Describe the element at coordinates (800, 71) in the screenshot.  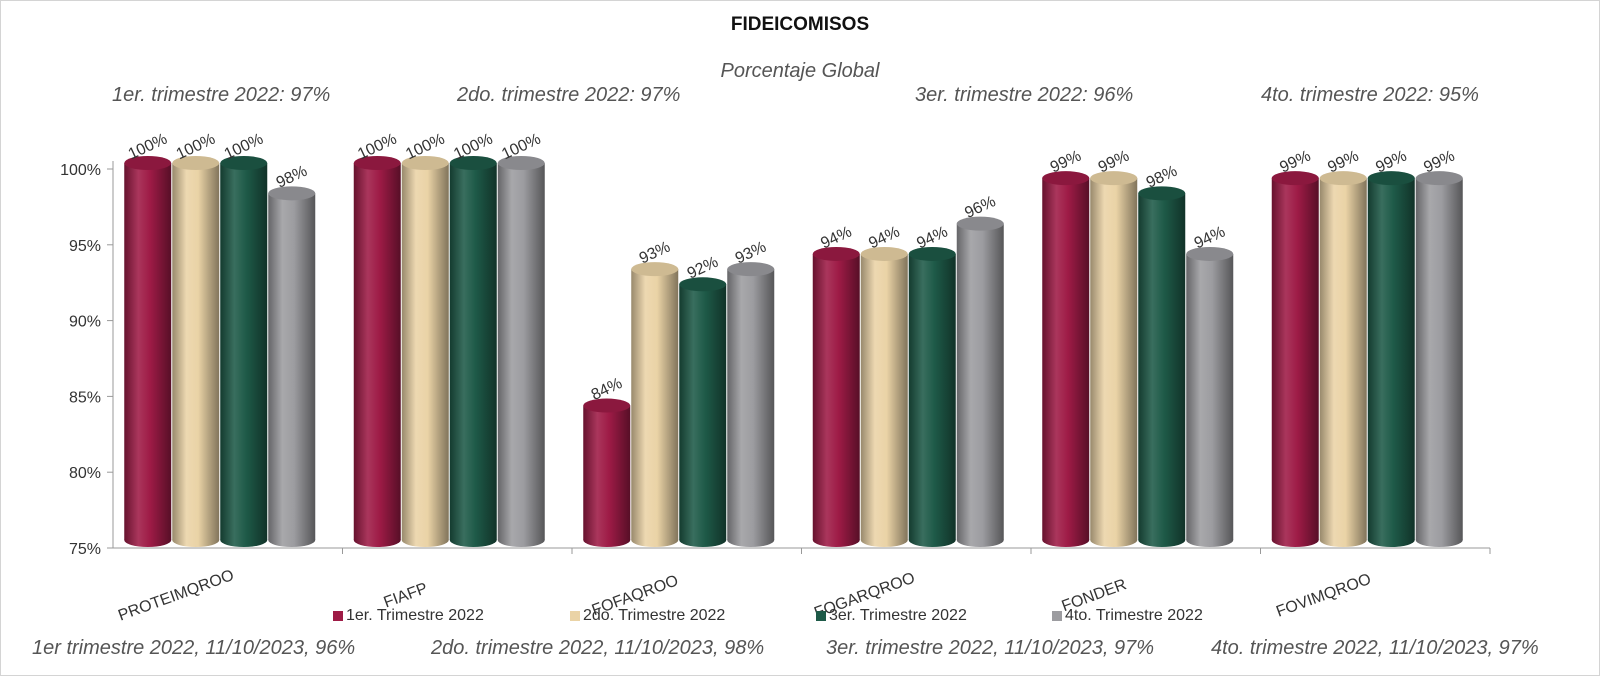
I see `chart-subtitle: Porcentaje Global` at that location.